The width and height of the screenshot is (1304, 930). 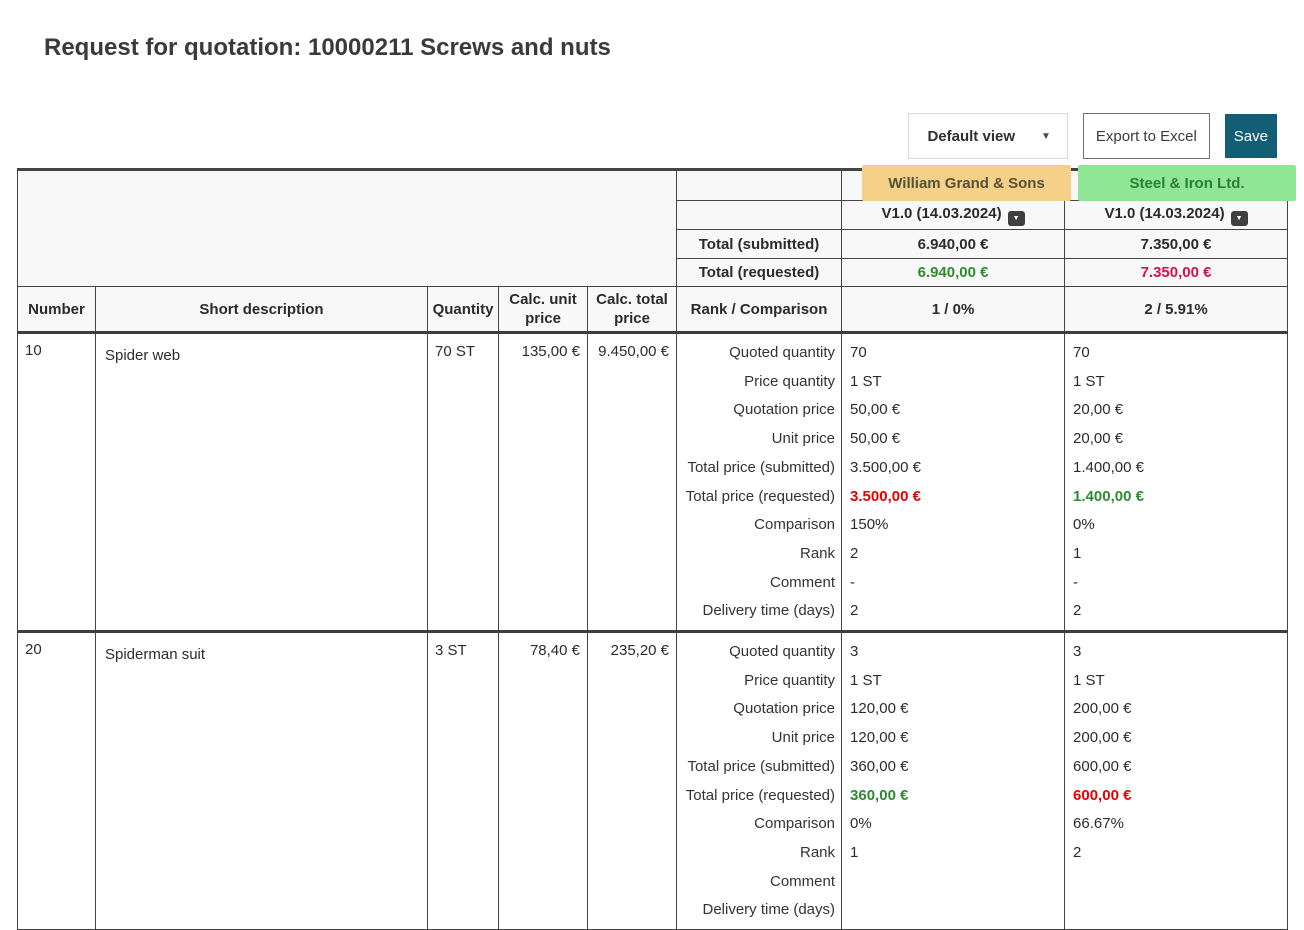 What do you see at coordinates (347, 228) in the screenshot?
I see `blank-merged-cell` at bounding box center [347, 228].